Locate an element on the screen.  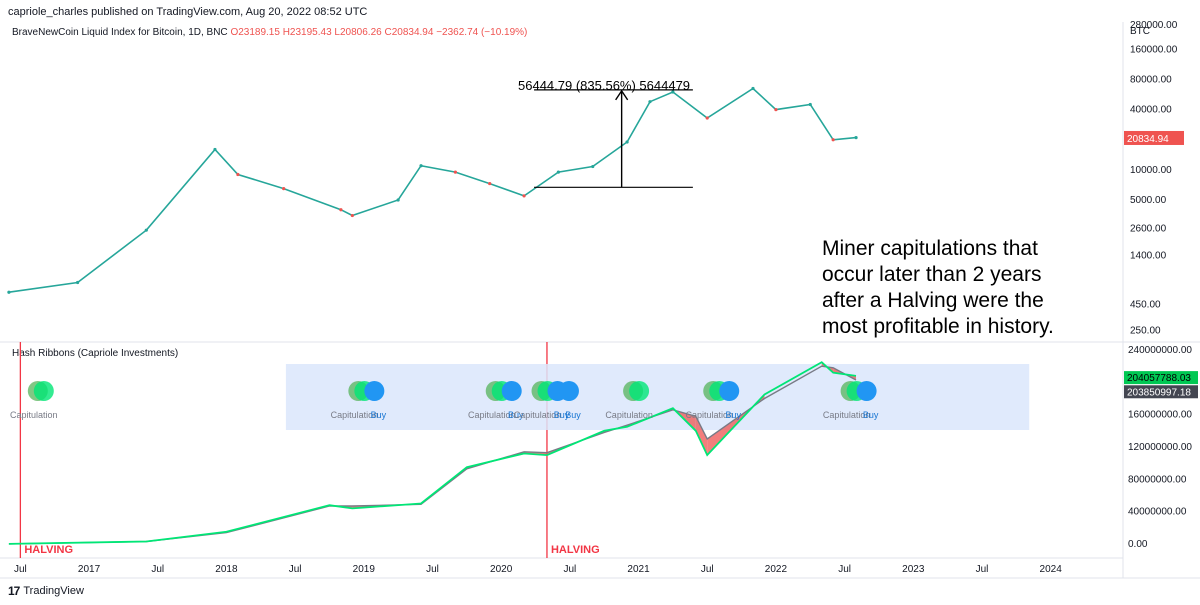
time-tick-year: 2021 is located at coordinates (638, 569).